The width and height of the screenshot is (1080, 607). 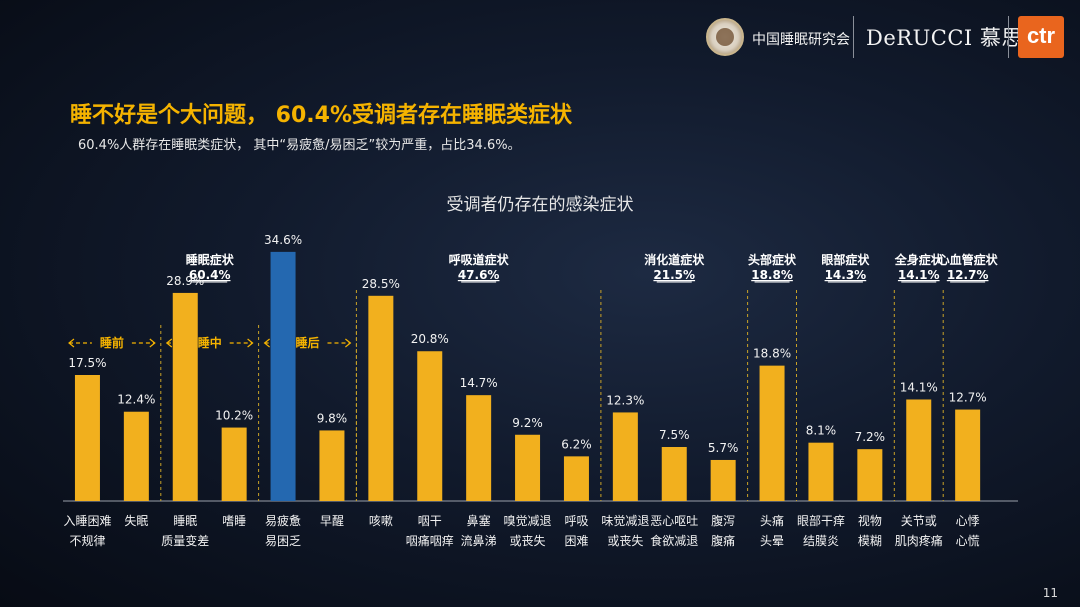 I want to click on group-name-label: 睡眠症状, so click(x=210, y=259).